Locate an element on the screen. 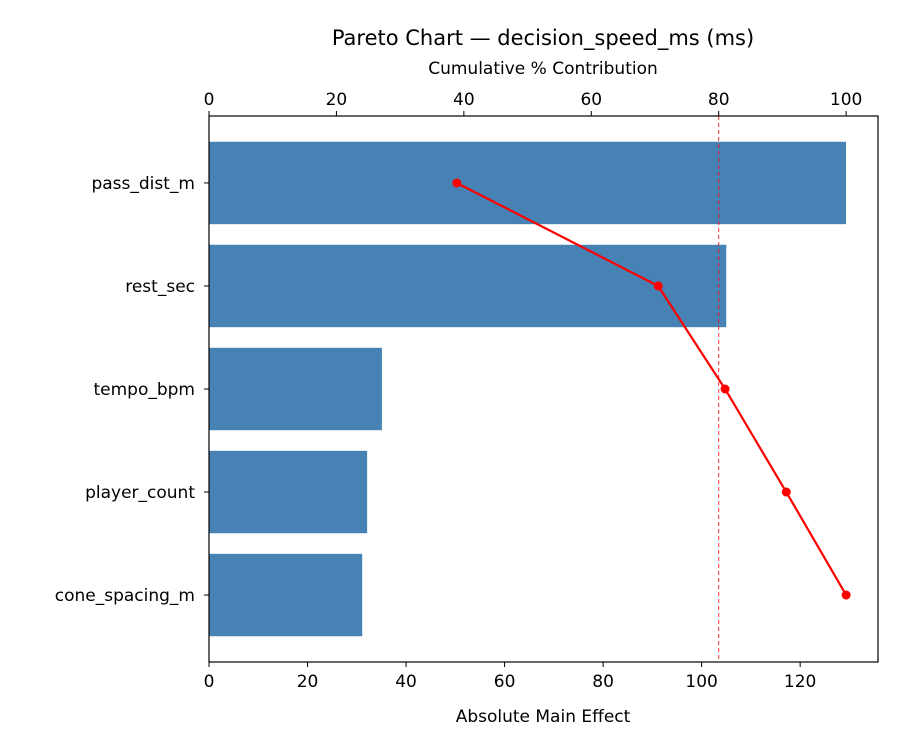  x2-tick-label: 80 is located at coordinates (719, 100).